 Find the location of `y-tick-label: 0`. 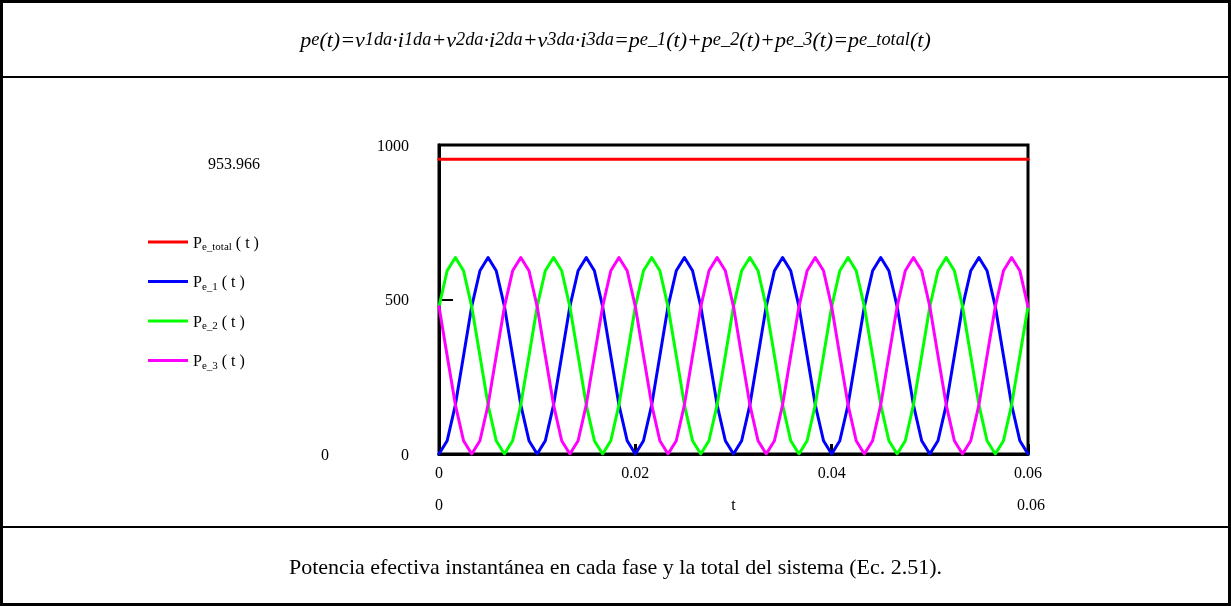

y-tick-label: 0 is located at coordinates (405, 454).